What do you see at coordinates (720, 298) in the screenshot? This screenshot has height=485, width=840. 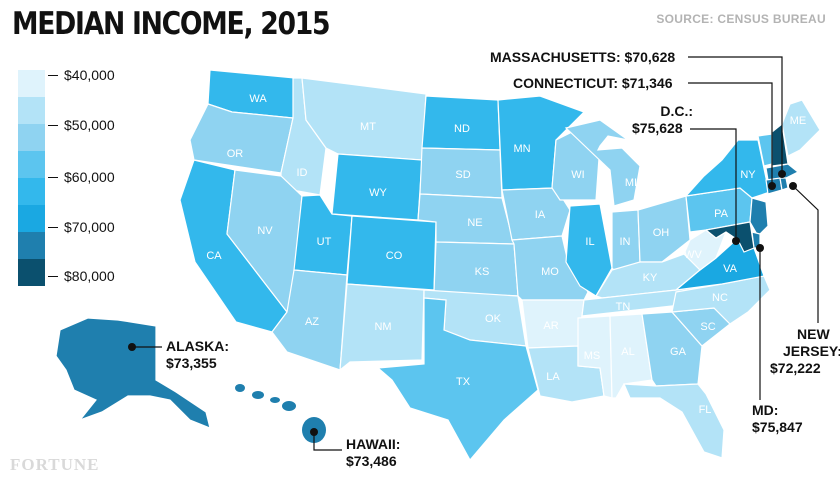 I see `svg-text: NC` at bounding box center [720, 298].